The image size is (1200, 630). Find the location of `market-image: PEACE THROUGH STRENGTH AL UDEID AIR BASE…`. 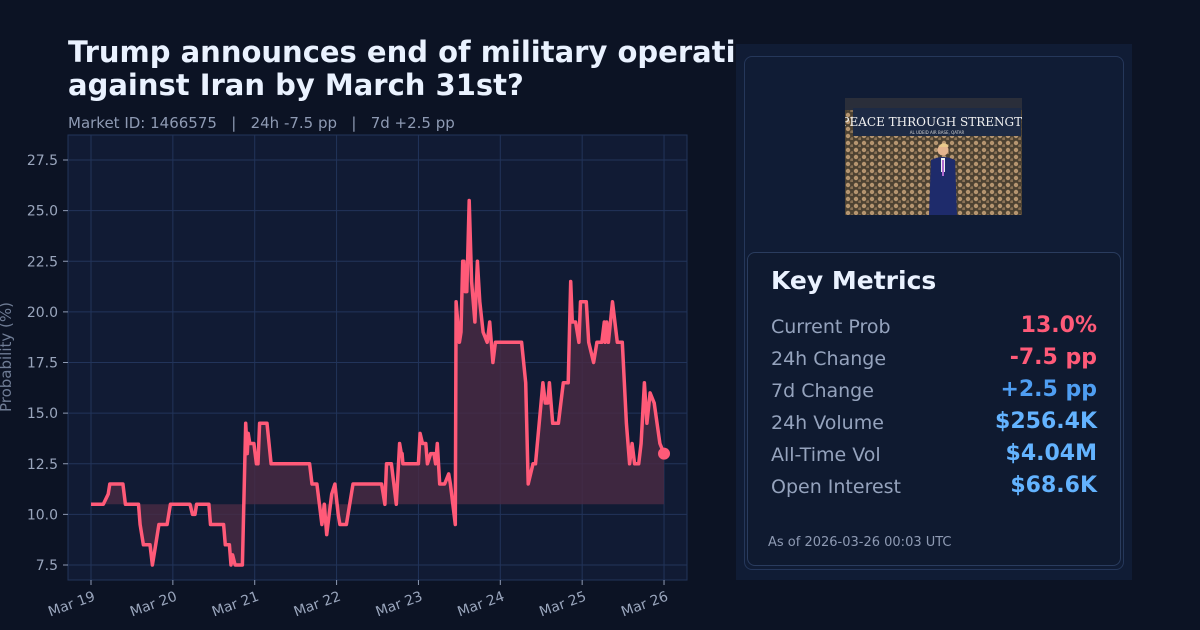

market-image: PEACE THROUGH STRENGTH AL UDEID AIR BASE… is located at coordinates (933, 156).